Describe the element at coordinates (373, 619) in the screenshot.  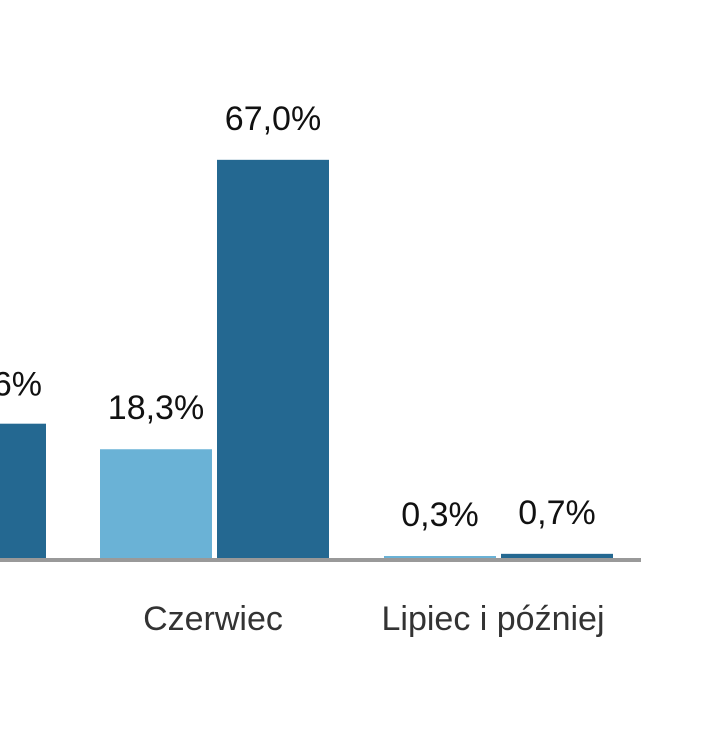
I see `category-labels-group: Czerwiec Lipiec i później` at that location.